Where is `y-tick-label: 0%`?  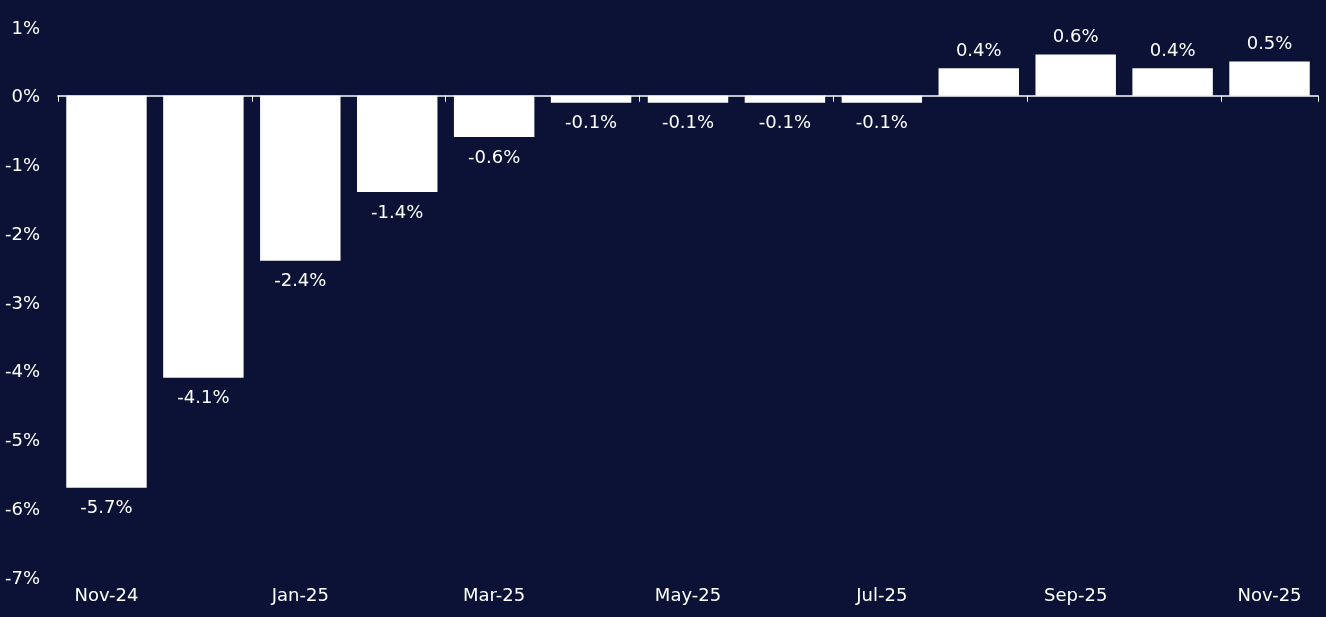
y-tick-label: 0% is located at coordinates (25, 96).